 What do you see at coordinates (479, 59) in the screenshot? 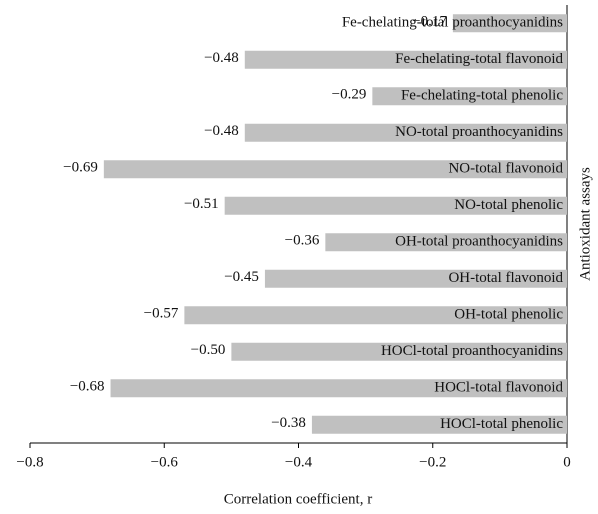
I see `category-label: Fe-chelating-total flavonoid` at bounding box center [479, 59].